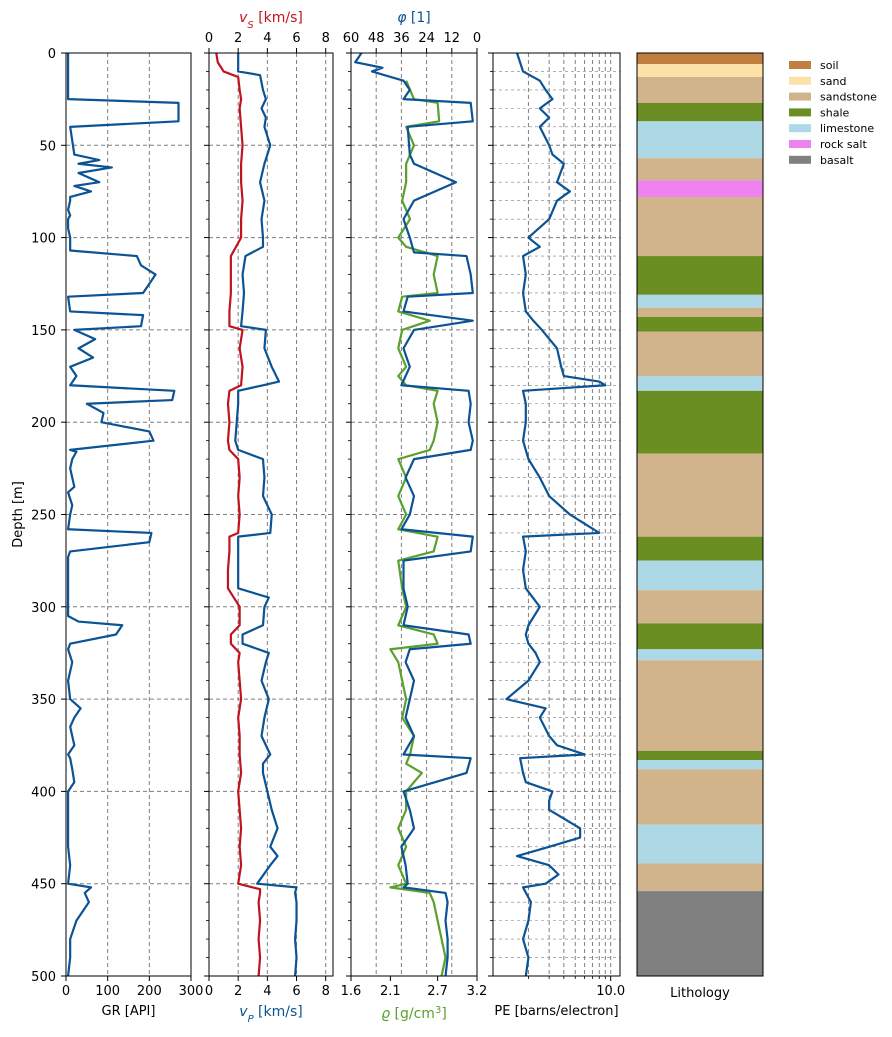 This screenshot has height=1037, width=892. What do you see at coordinates (66, 991) in the screenshot?
I see `gr-x-tick-label: 0` at bounding box center [66, 991].